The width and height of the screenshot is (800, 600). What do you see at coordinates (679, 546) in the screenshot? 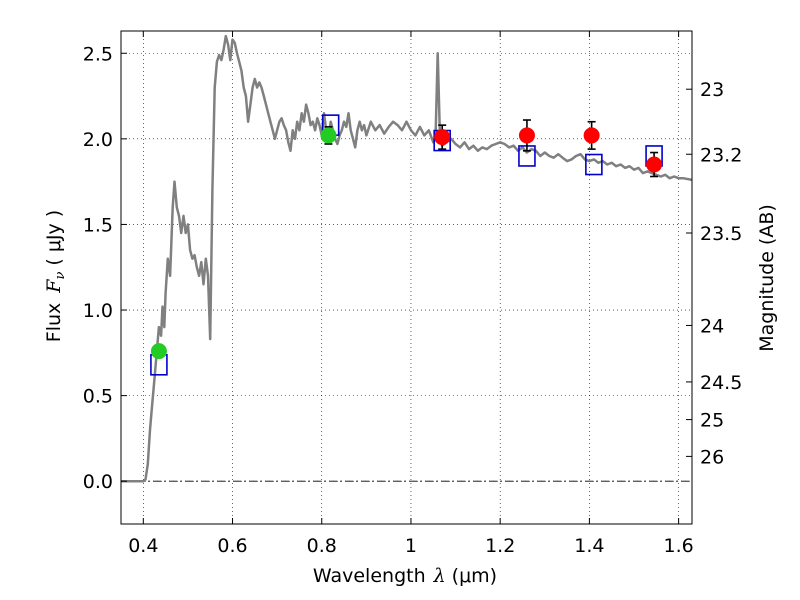
I see `x-tick-label: 1.6` at bounding box center [679, 546].